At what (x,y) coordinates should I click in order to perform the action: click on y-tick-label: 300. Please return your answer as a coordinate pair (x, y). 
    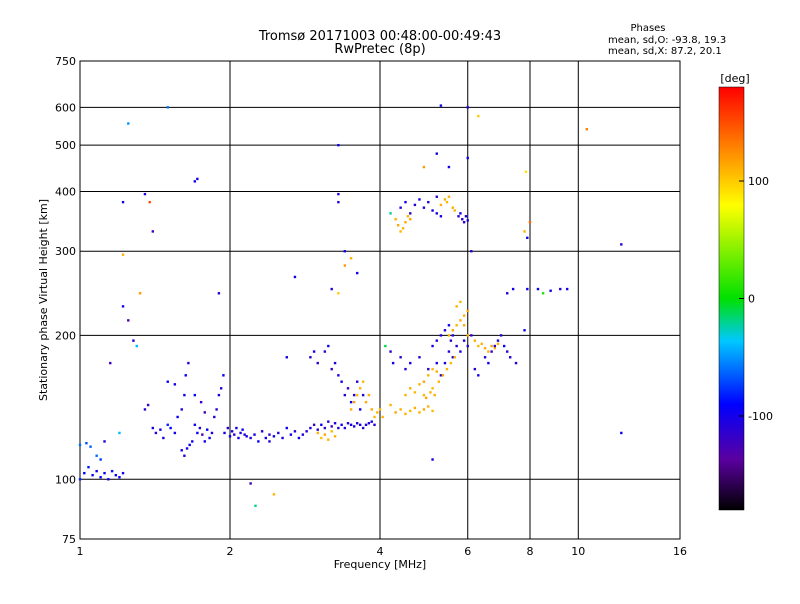
    Looking at the image, I should click on (65, 251).